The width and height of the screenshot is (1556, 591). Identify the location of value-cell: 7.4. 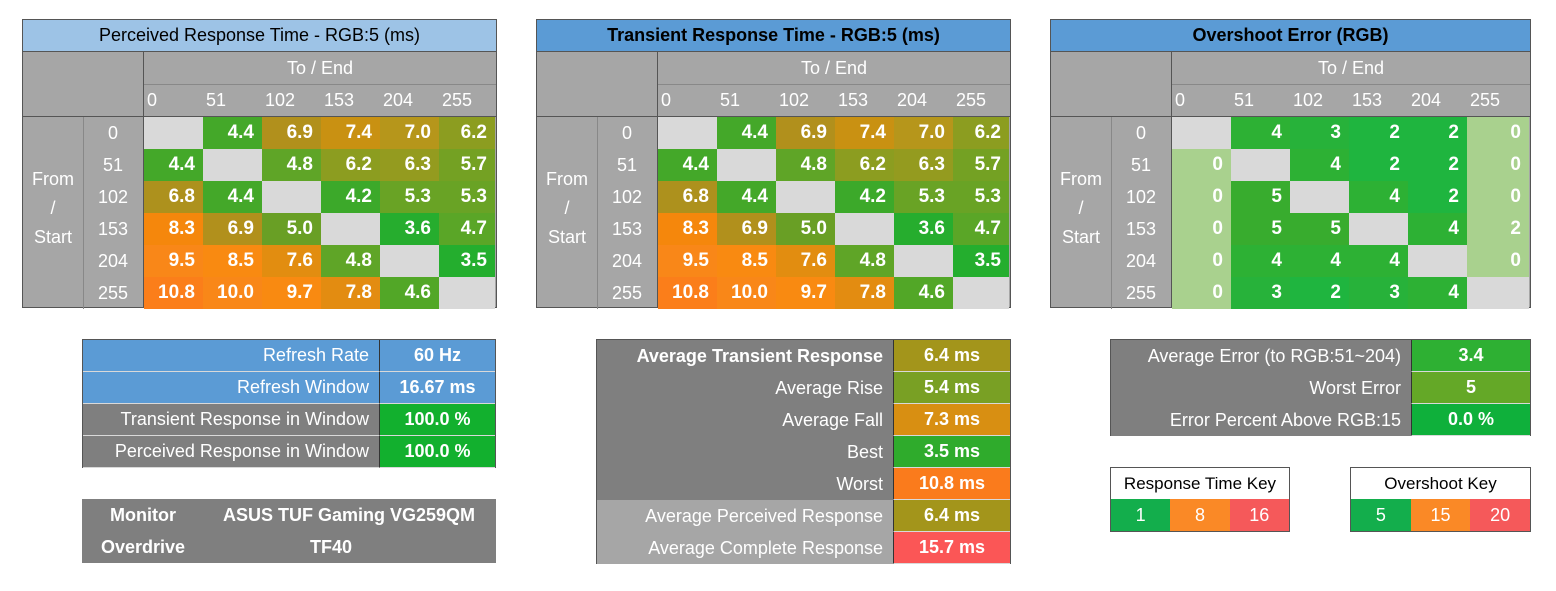
(864, 133).